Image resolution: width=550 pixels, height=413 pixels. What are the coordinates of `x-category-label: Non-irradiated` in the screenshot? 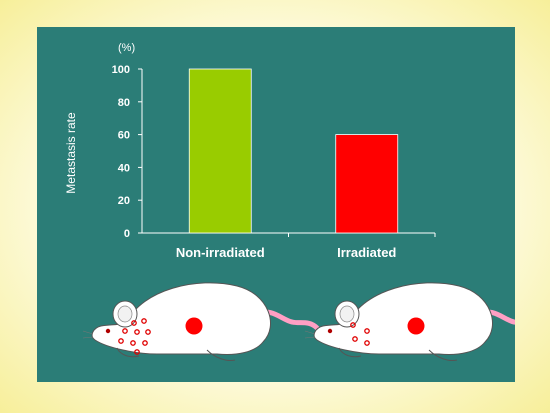 It's located at (220, 252).